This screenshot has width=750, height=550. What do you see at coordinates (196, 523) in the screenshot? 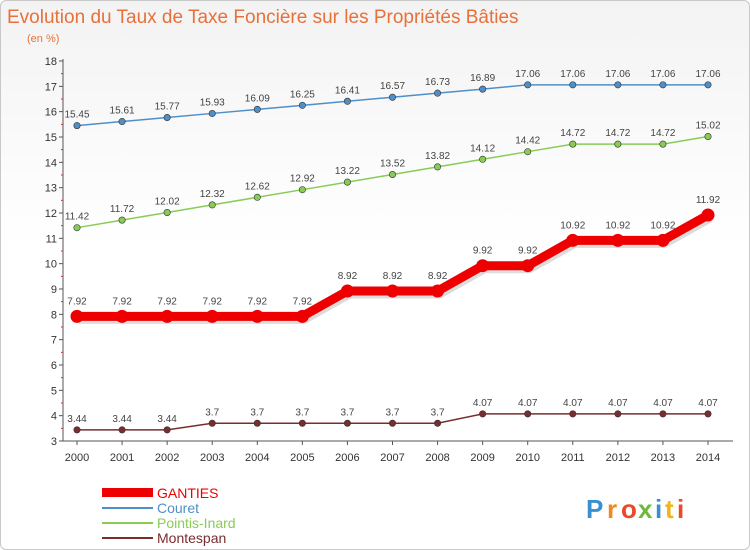
I see `legend-label: Pointis-Inard` at bounding box center [196, 523].